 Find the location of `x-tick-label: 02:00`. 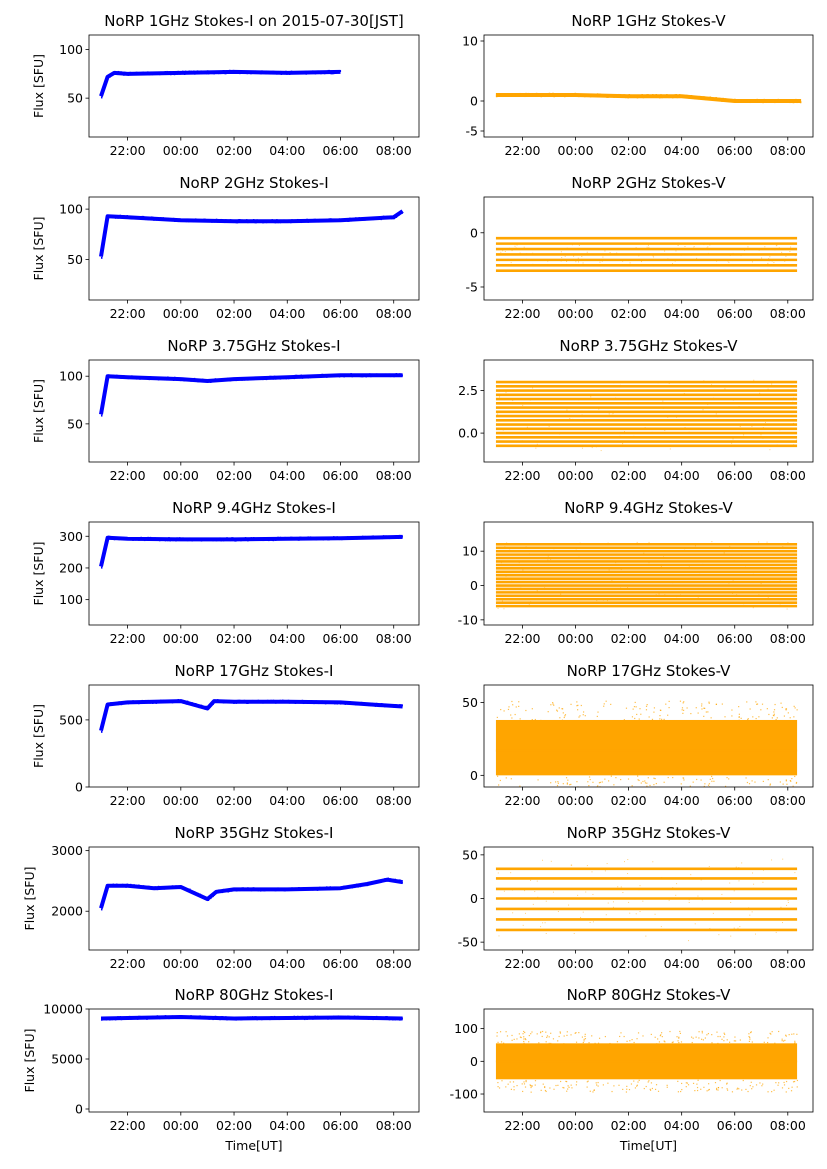

x-tick-label: 02:00 is located at coordinates (629, 313).